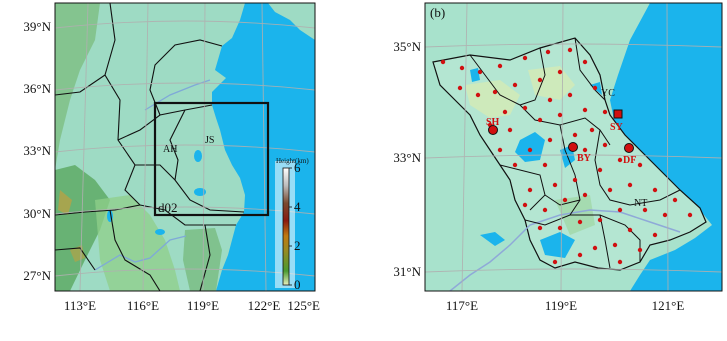 This screenshot has width=727, height=341. Describe the element at coordinates (37, 213) in the screenshot. I see `lat-label: 30°N` at that location.